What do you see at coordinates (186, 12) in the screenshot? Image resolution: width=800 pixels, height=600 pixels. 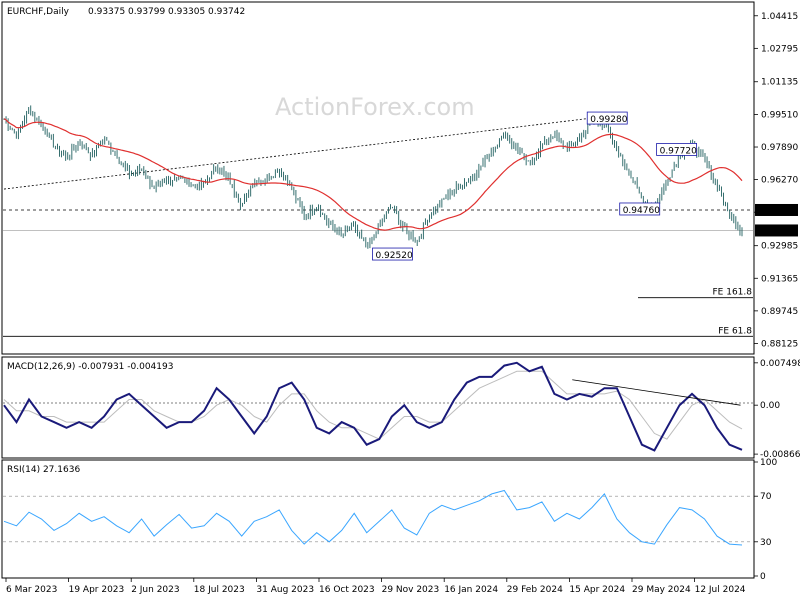 I see `ohlc-low: 0.93305` at bounding box center [186, 12].